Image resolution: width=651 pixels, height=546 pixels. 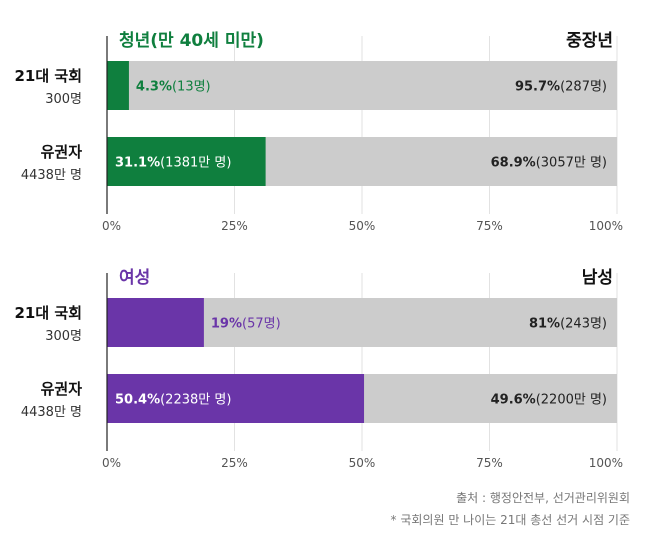 What do you see at coordinates (583, 324) in the screenshot?
I see `data-label-count: (243명)` at bounding box center [583, 324].